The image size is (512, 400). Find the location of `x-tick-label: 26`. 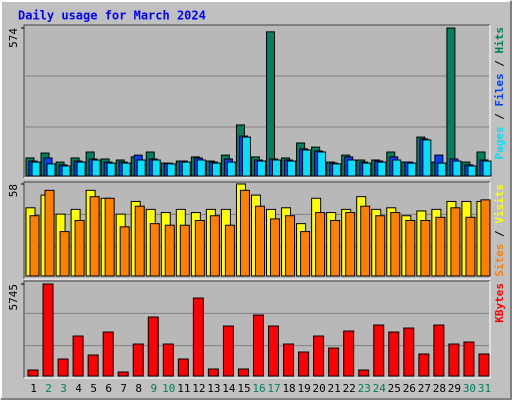

x-tick-label: 26 is located at coordinates (409, 388).